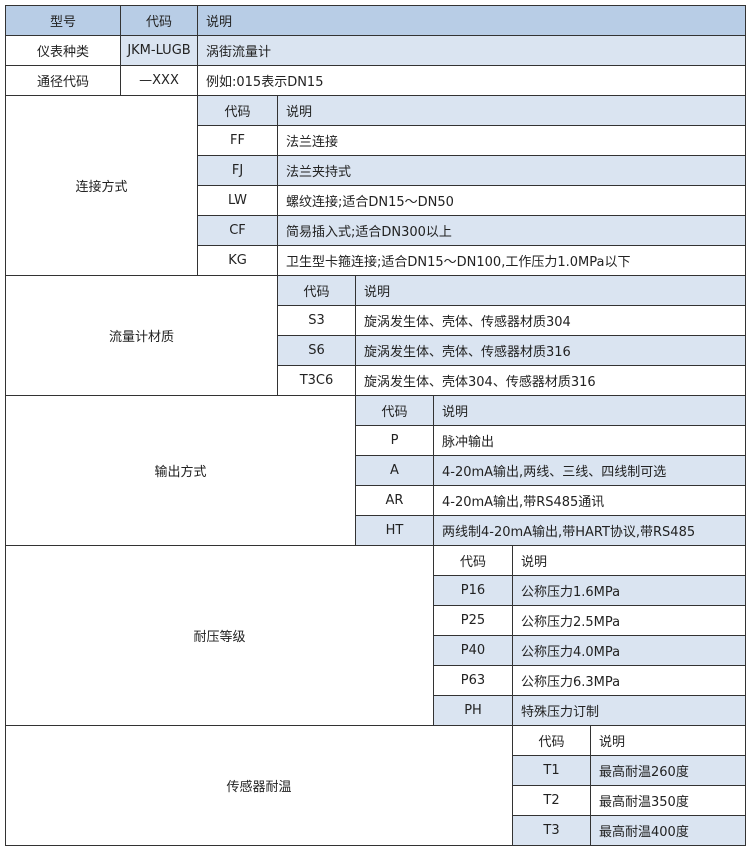  Describe the element at coordinates (552, 771) in the screenshot. I see `option-code: T1` at that location.